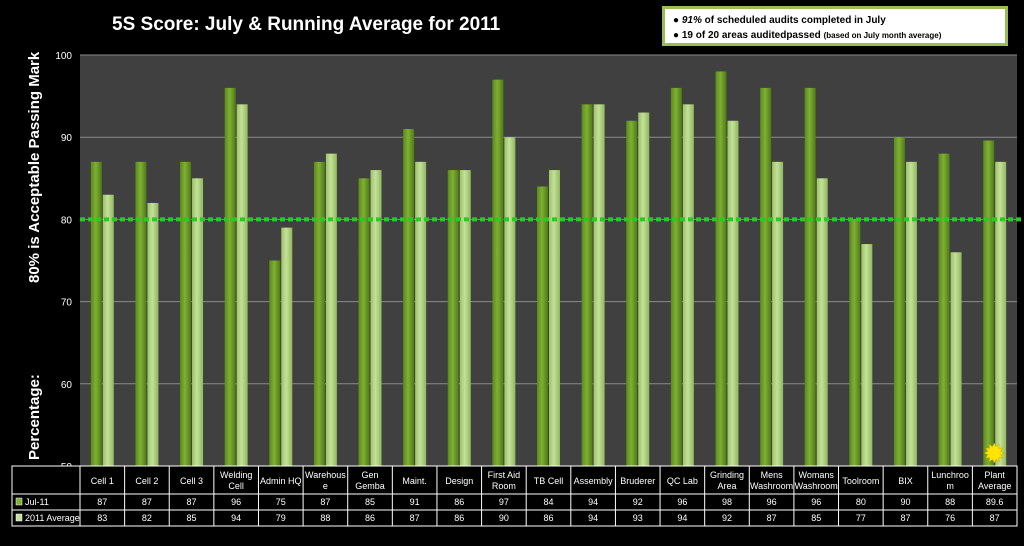  Describe the element at coordinates (548, 502) in the screenshot. I see `table-cell: 84` at that location.